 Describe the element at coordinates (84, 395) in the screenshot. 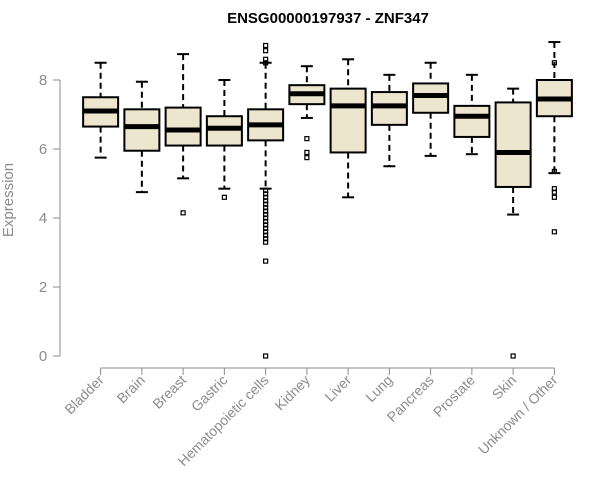

I see `x-tick-label: Bladder` at that location.